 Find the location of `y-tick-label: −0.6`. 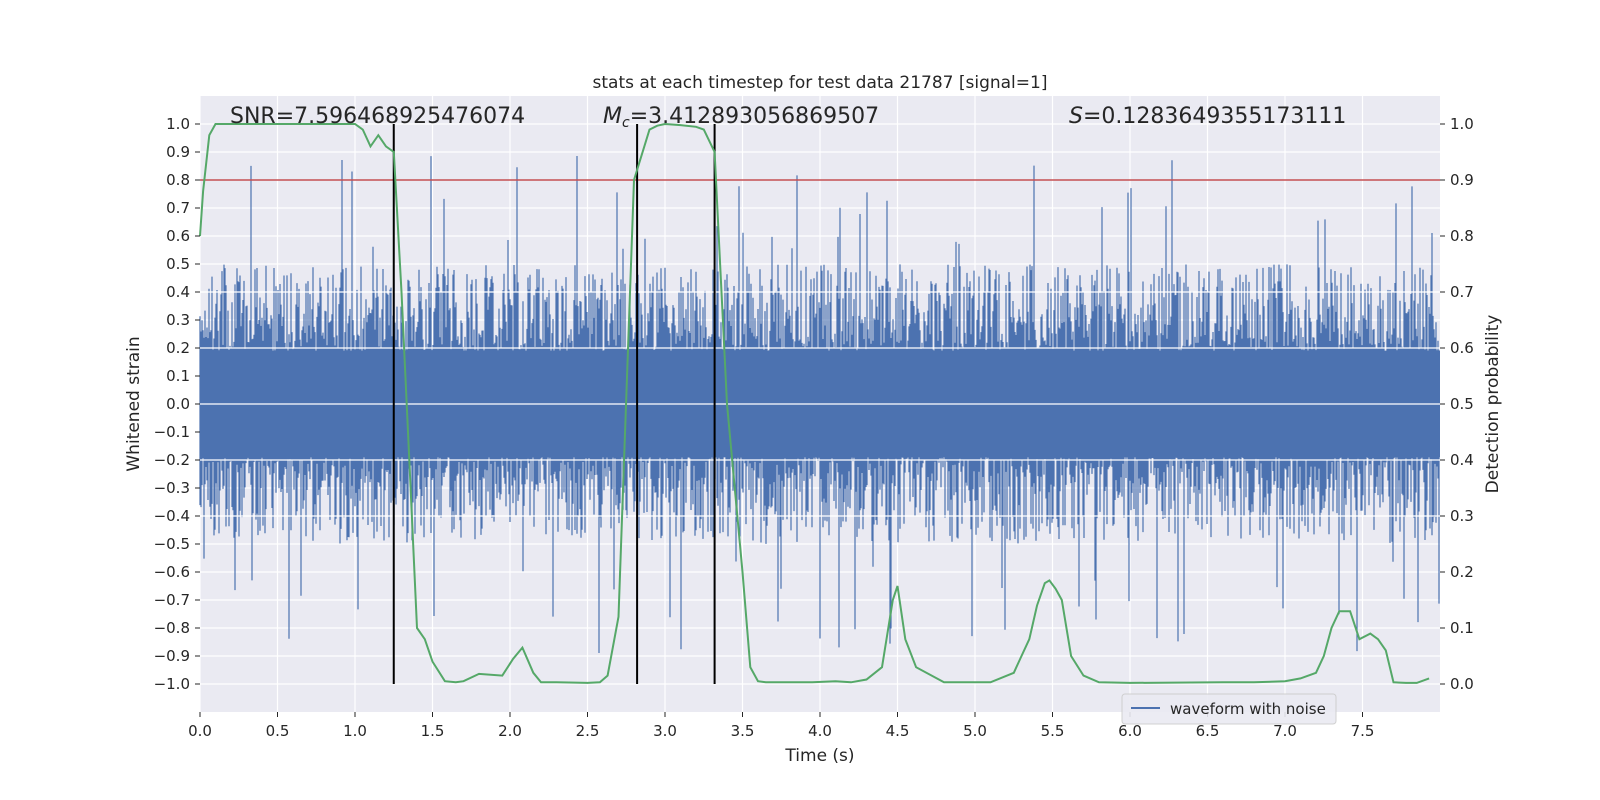

y-tick-label: −0.6 is located at coordinates (172, 572).